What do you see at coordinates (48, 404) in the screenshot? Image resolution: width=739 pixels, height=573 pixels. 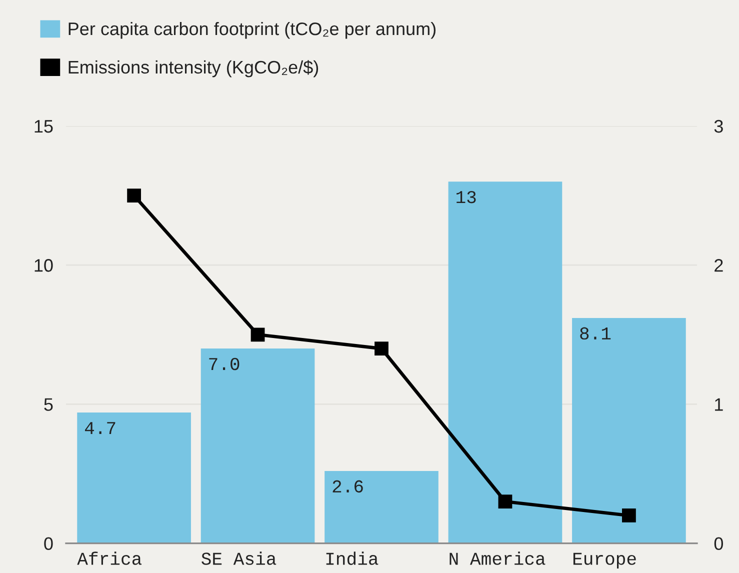 I see `y-tick-label: 5` at bounding box center [48, 404].